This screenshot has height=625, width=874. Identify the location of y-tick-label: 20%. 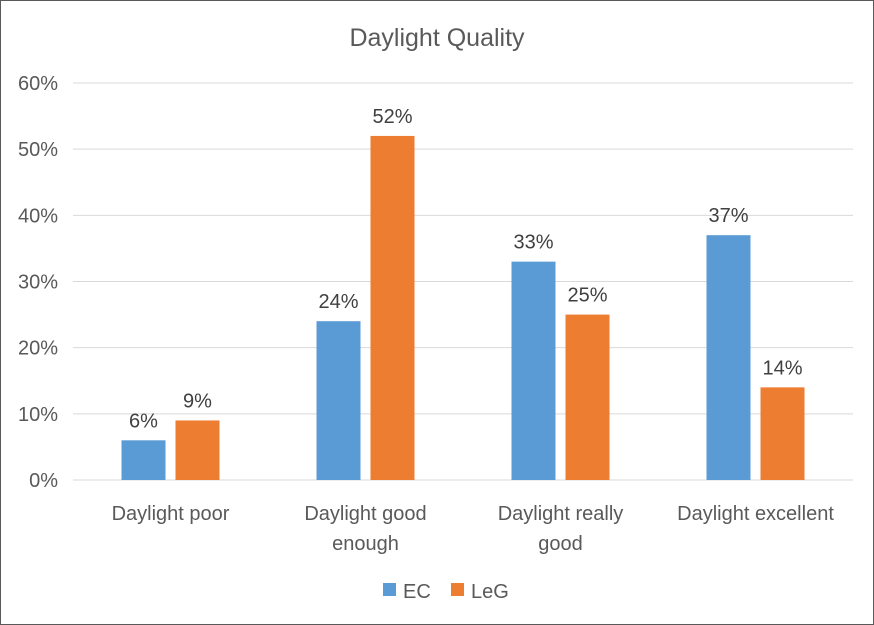
(38, 349).